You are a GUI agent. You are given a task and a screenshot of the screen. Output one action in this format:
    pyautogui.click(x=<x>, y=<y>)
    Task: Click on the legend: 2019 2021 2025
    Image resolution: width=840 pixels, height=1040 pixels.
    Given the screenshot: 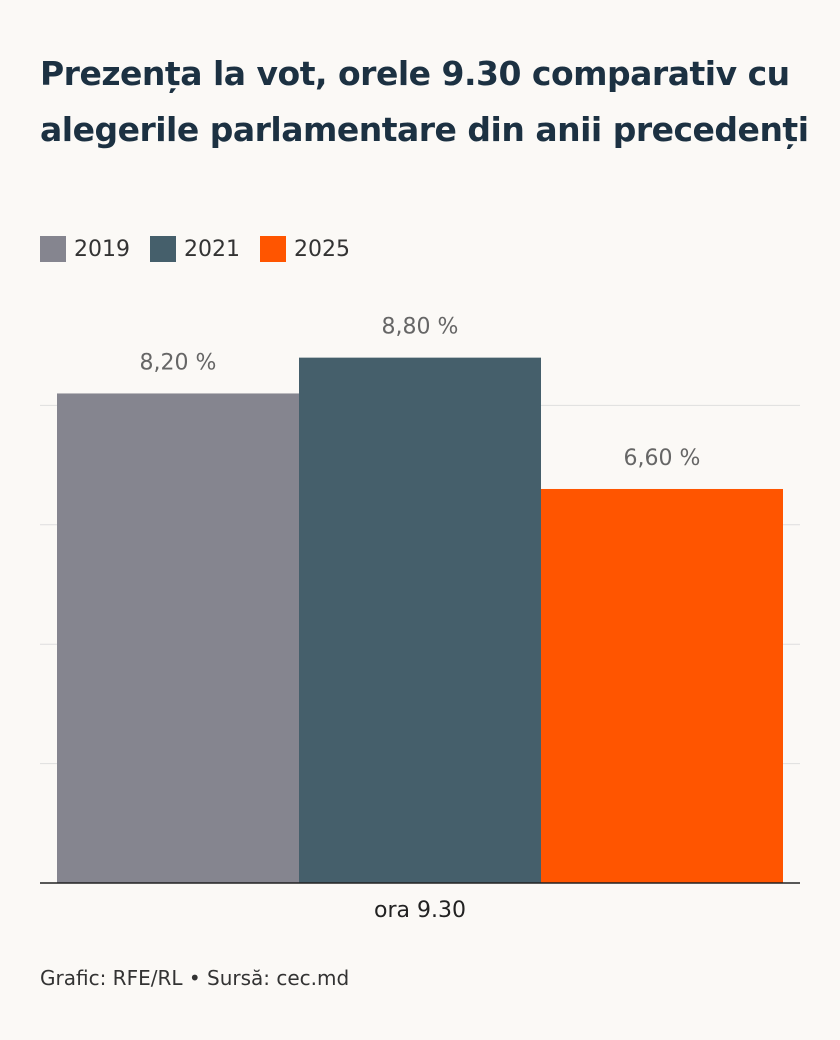 What is the action you would take?
    pyautogui.click(x=195, y=249)
    